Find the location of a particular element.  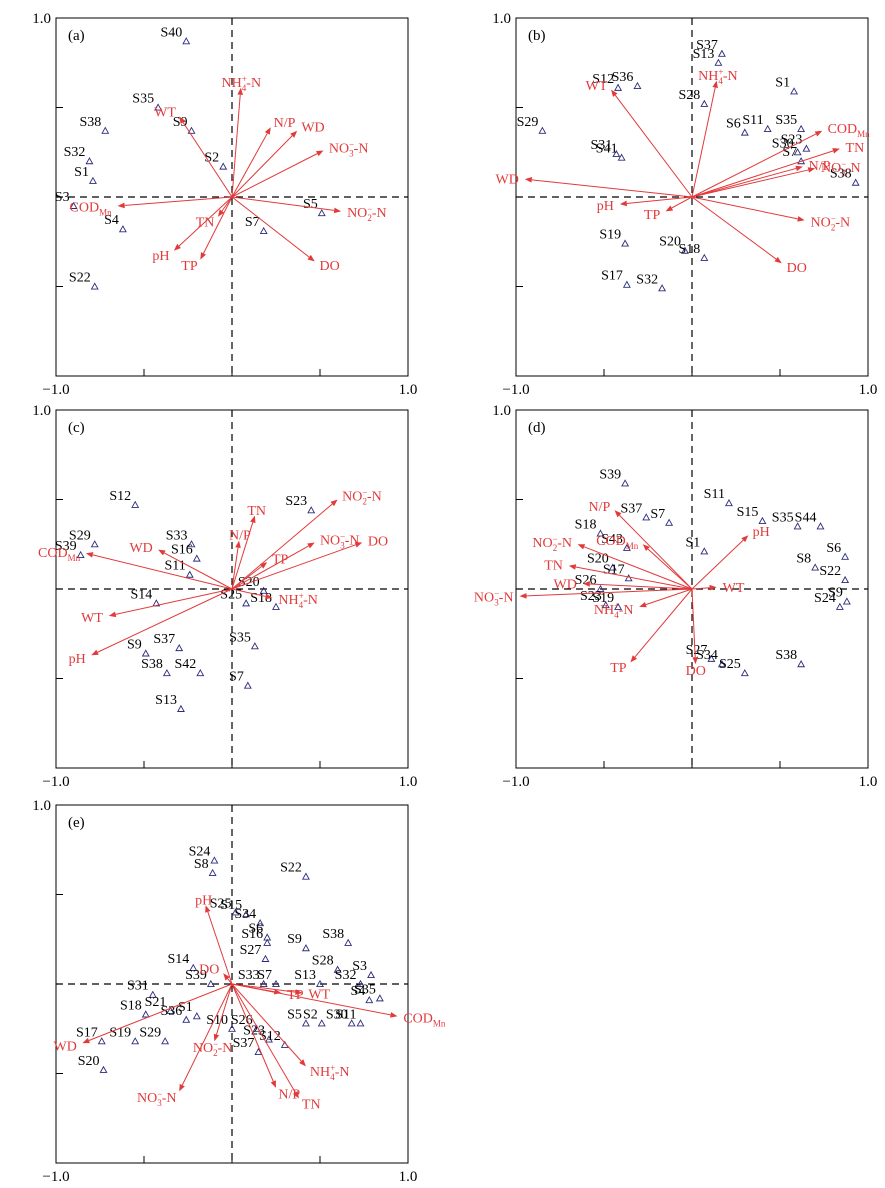

site-marker-s7 is located at coordinates (276, 983).